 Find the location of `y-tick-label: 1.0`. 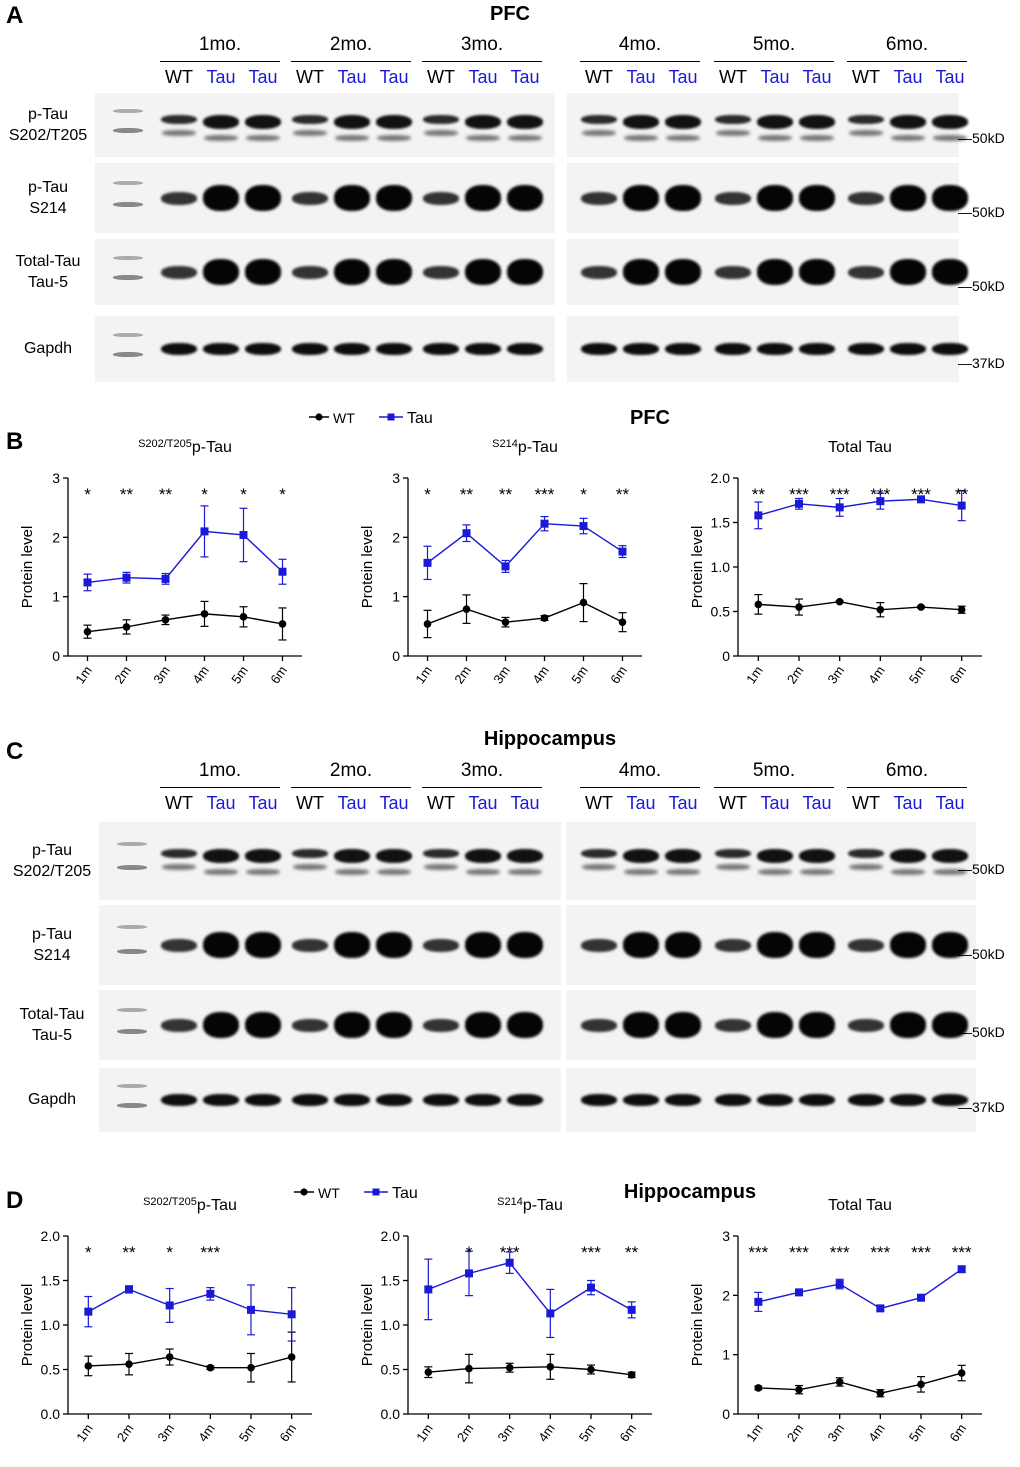

y-tick-label: 1.0 is located at coordinates (51, 1325).